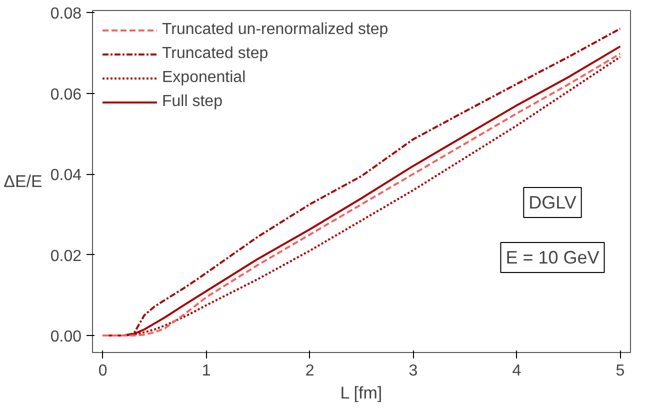  What do you see at coordinates (23, 181) in the screenshot?
I see `y-axis-title: ΔE/E` at bounding box center [23, 181].